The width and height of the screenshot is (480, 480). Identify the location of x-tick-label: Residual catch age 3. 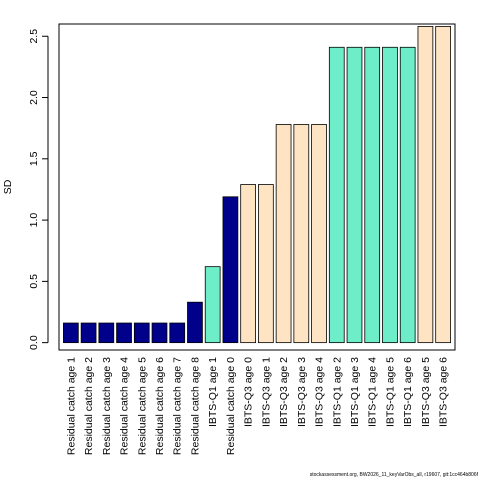
(107, 406).